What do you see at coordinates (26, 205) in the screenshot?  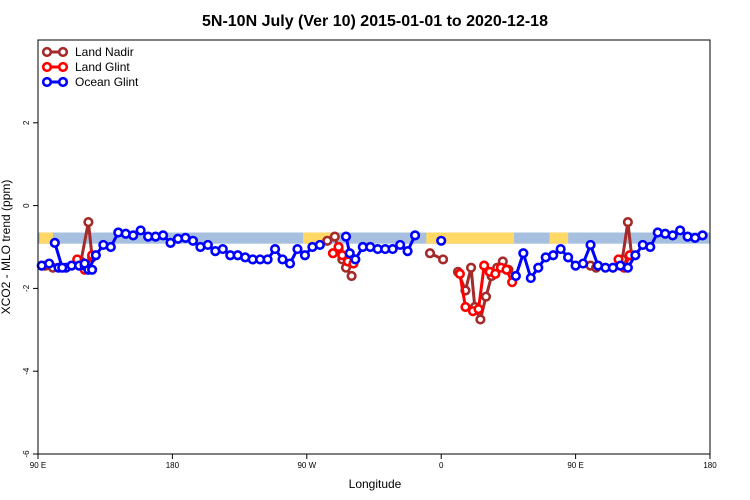 I see `y-tick-label: 0` at bounding box center [26, 205].